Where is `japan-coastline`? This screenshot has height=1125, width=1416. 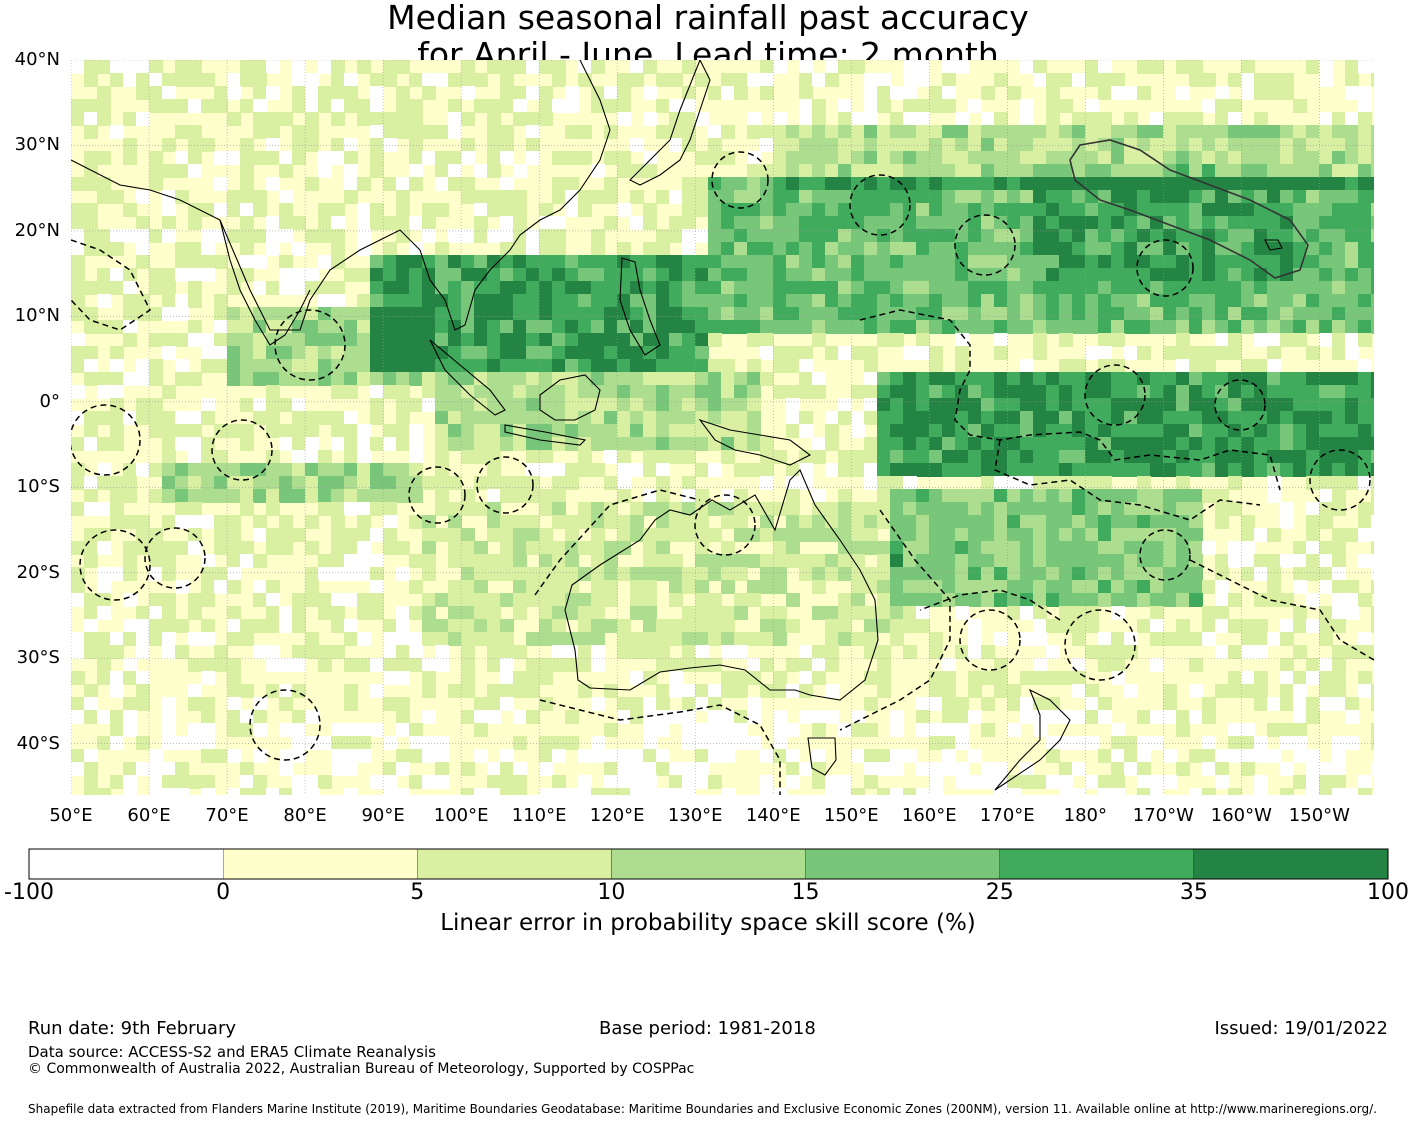
japan-coastline is located at coordinates (670, 123).